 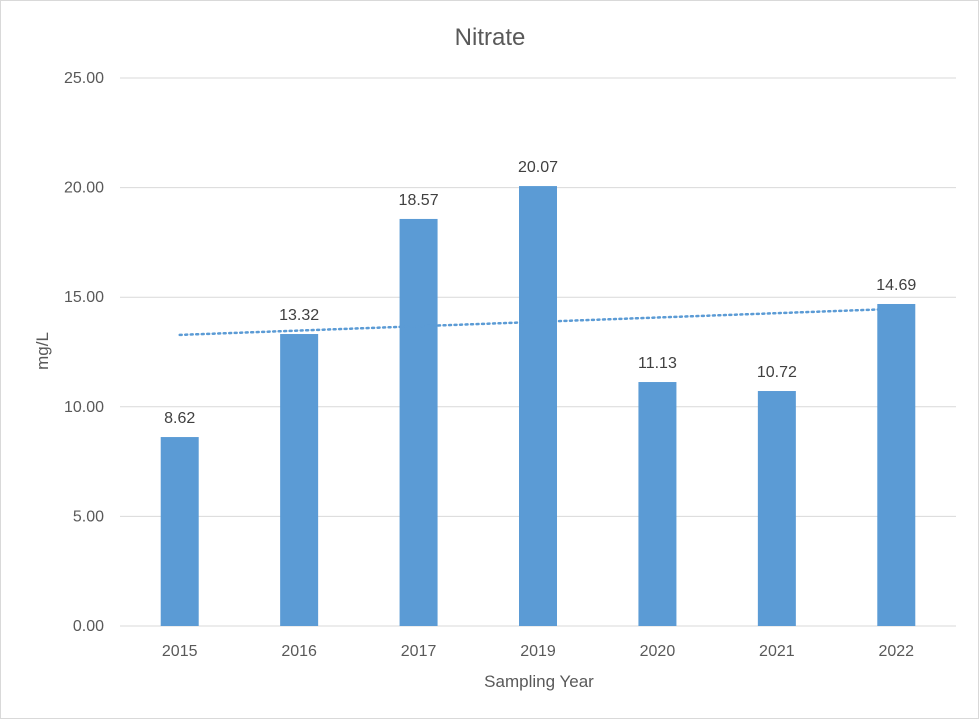 I want to click on y-tick-label: 0.00, so click(x=88, y=626).